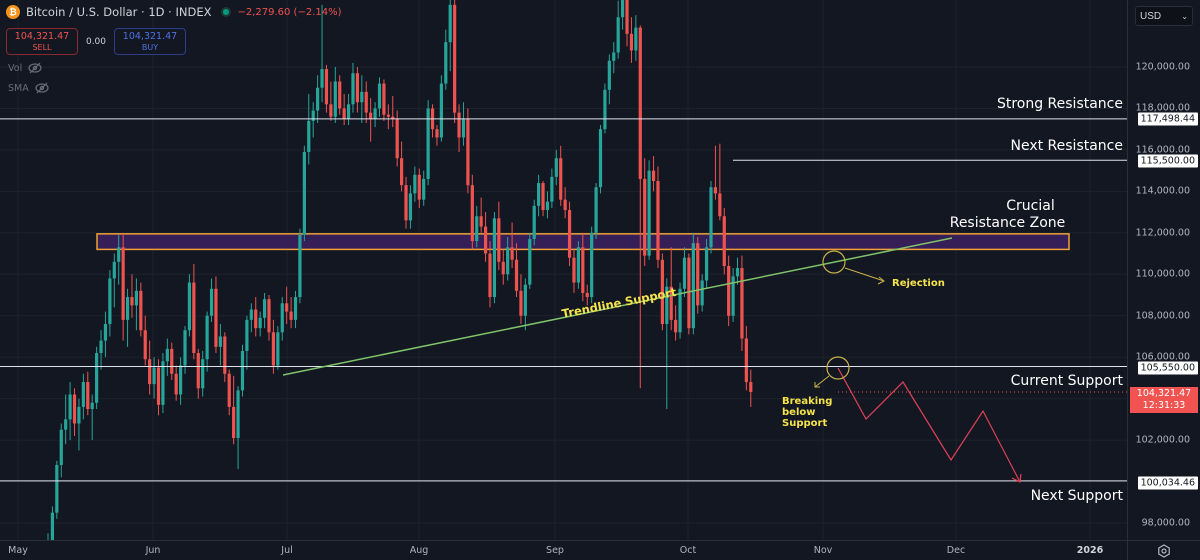 This screenshot has width=1200, height=560. What do you see at coordinates (1151, 16) in the screenshot?
I see `currency-value: USD` at bounding box center [1151, 16].